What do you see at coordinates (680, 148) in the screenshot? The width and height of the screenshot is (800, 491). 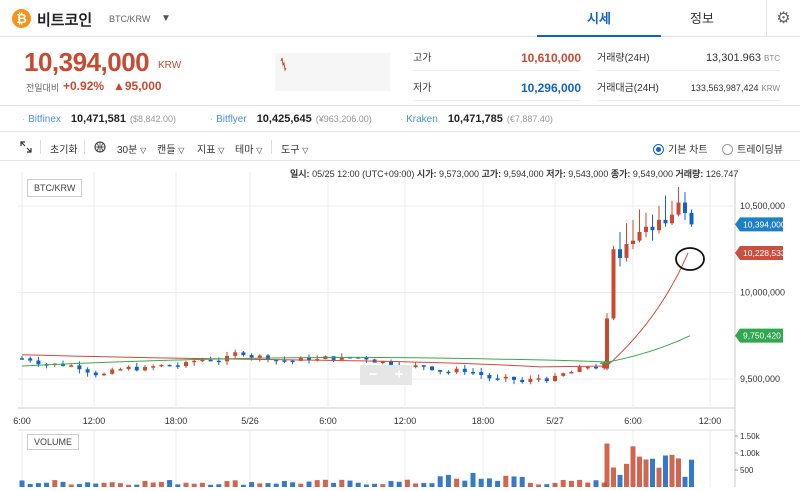 I see `basic-chart-radio: 기본 차트` at bounding box center [680, 148].